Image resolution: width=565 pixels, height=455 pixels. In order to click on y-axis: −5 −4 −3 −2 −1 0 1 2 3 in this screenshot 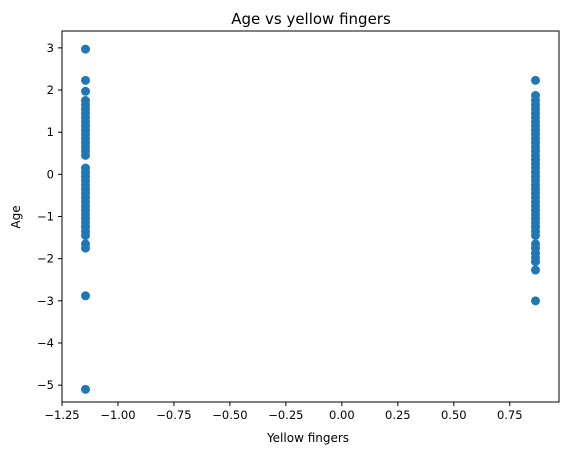, I will do `click(49, 216)`.